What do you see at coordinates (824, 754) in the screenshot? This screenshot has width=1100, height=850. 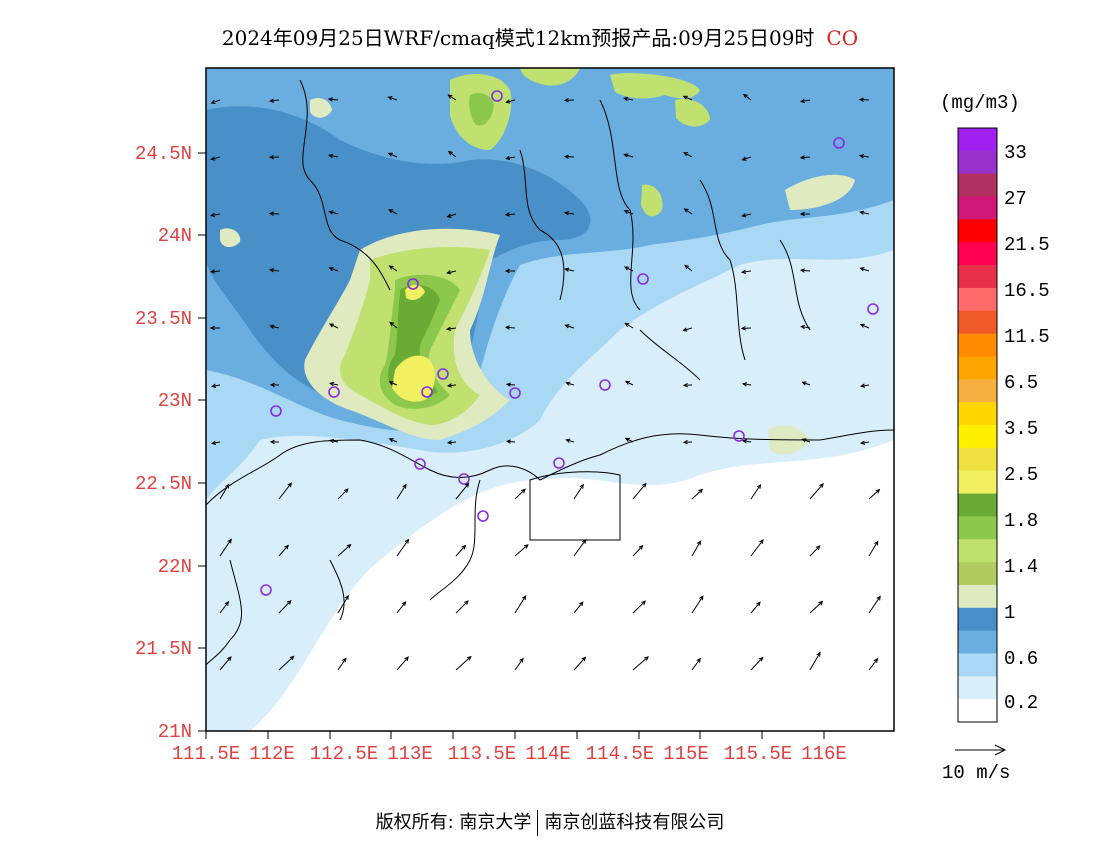 I see `lon-label: 116E` at bounding box center [824, 754].